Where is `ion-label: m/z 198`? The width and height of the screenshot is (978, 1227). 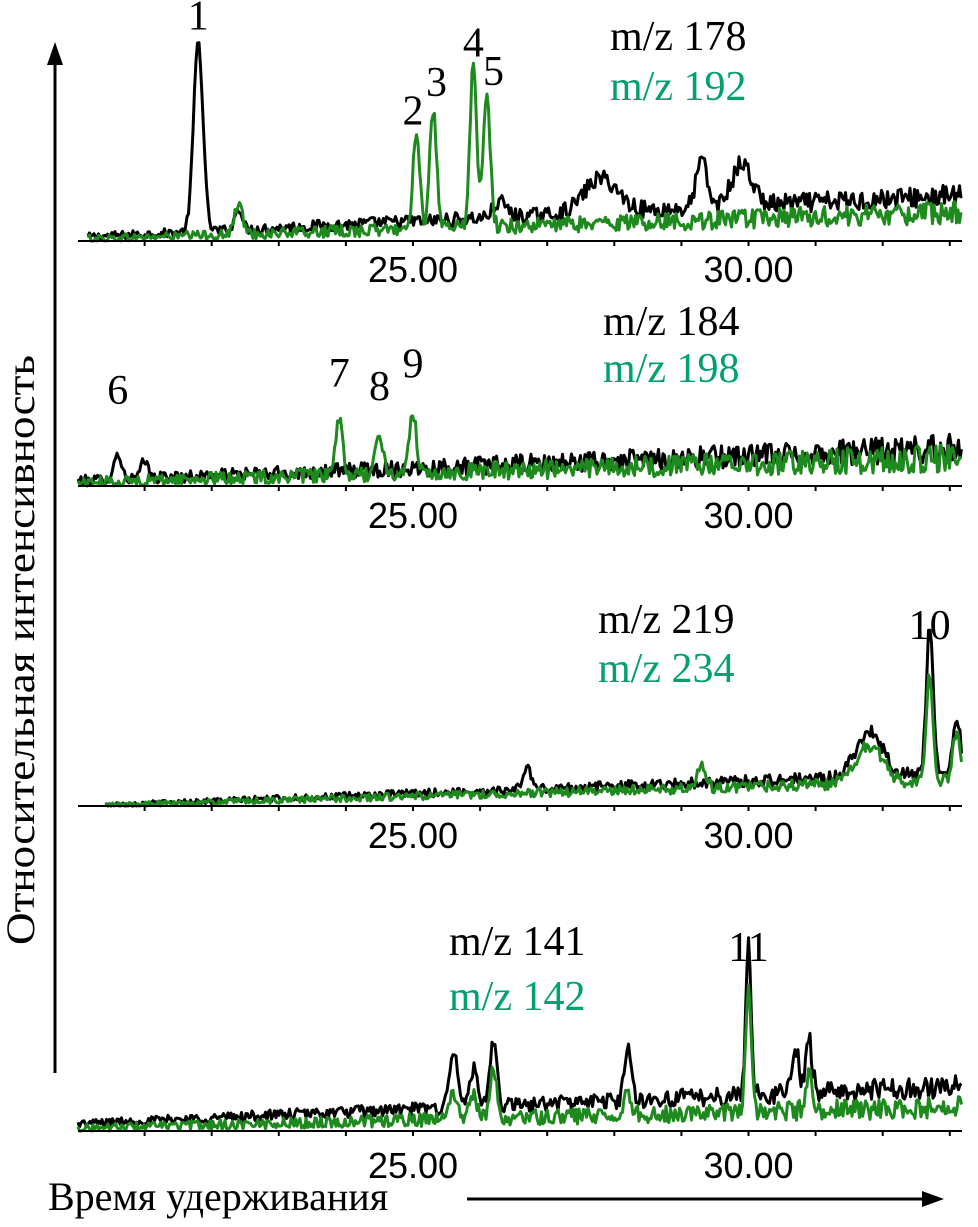 ion-label: m/z 198 is located at coordinates (671, 369).